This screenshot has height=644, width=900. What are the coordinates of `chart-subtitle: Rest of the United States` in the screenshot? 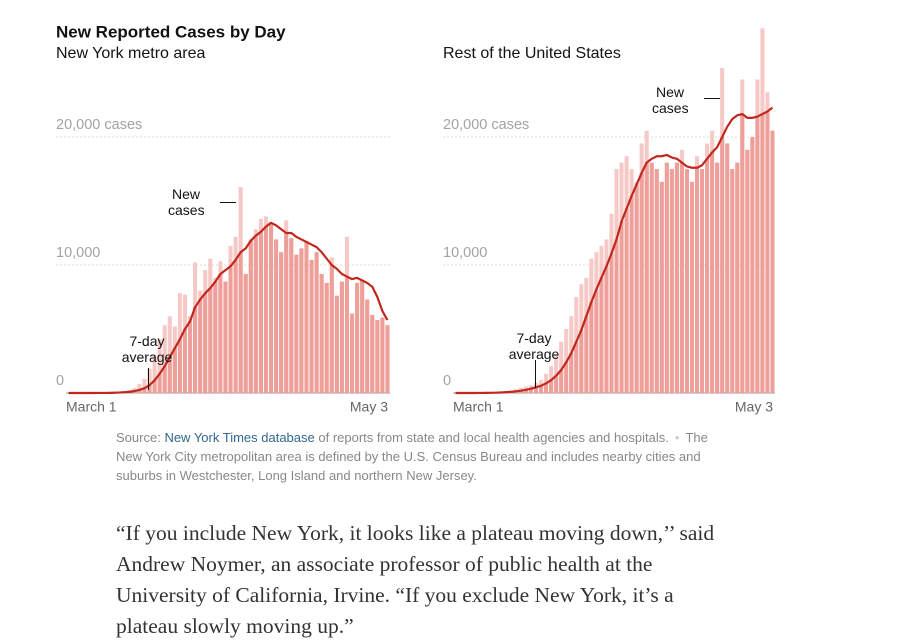 It's located at (532, 53).